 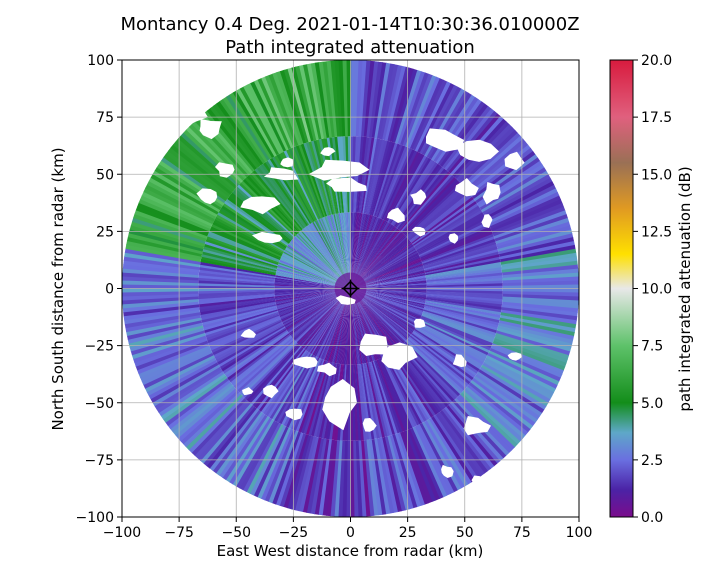 I want to click on colorbar-tick-label: 7.5, so click(x=652, y=347).